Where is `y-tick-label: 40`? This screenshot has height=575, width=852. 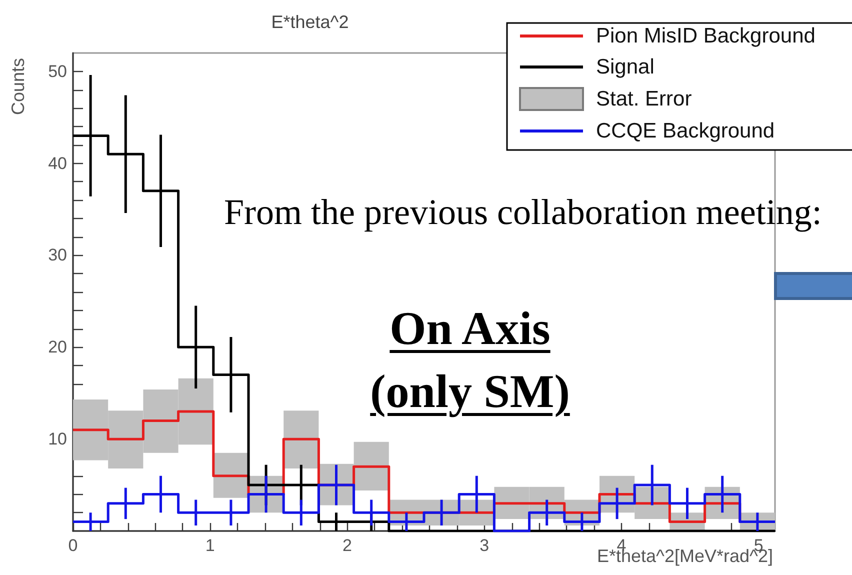 y-tick-label: 40 is located at coordinates (57, 163).